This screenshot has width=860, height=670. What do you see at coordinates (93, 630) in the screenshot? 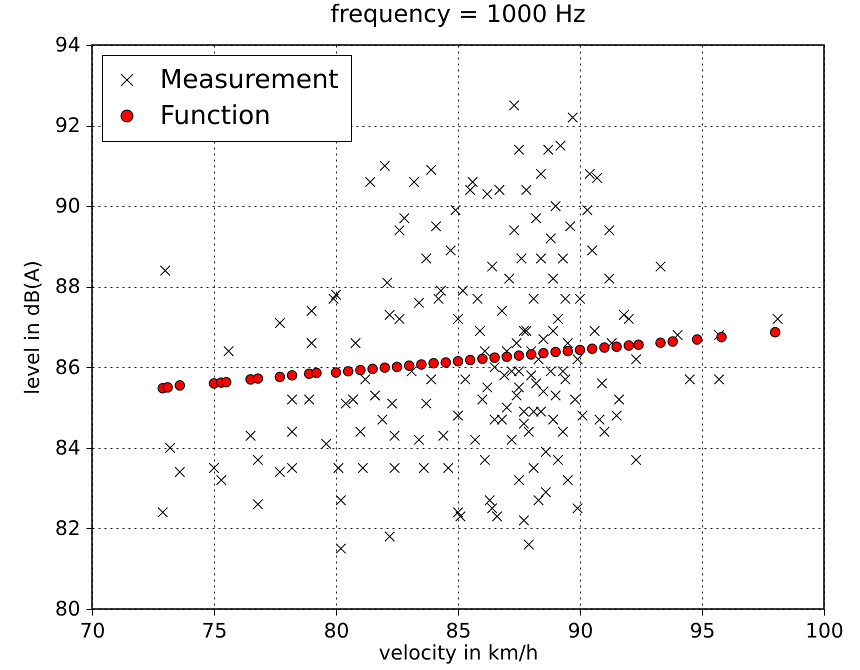
I see `x-tick-label: 70` at bounding box center [93, 630].